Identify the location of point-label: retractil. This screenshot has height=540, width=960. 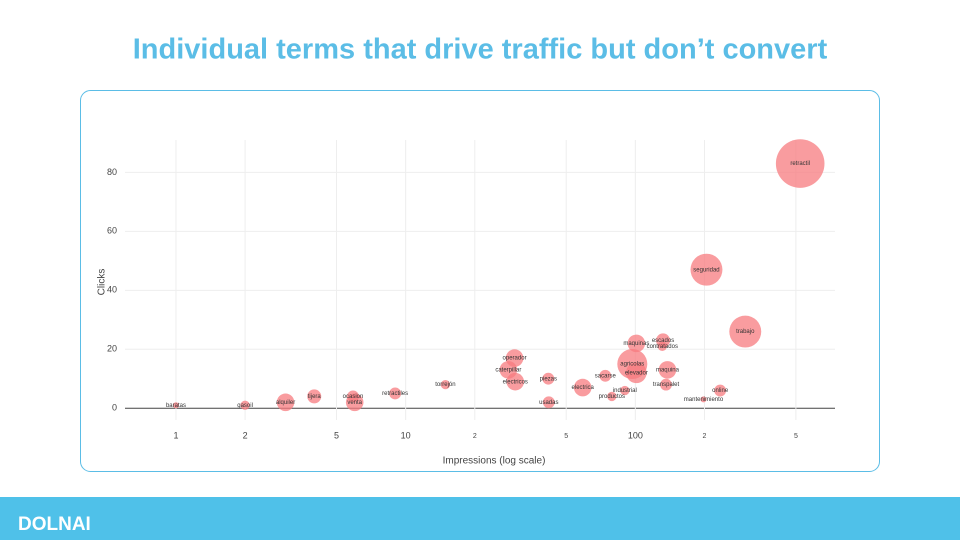
(800, 164).